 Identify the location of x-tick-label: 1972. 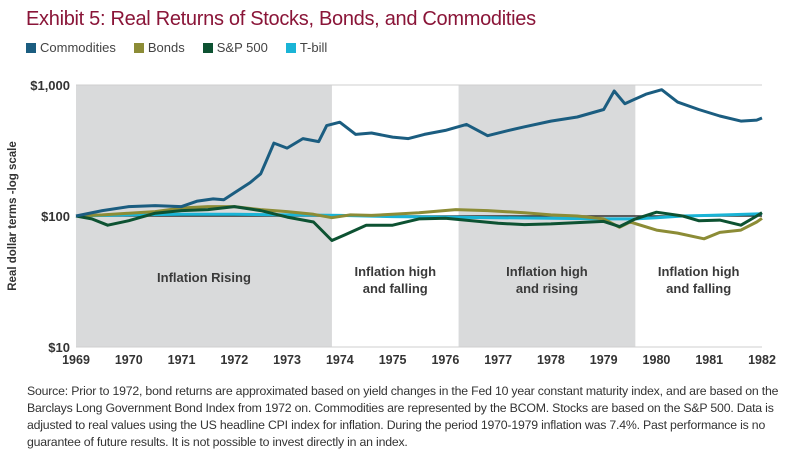
(234, 360).